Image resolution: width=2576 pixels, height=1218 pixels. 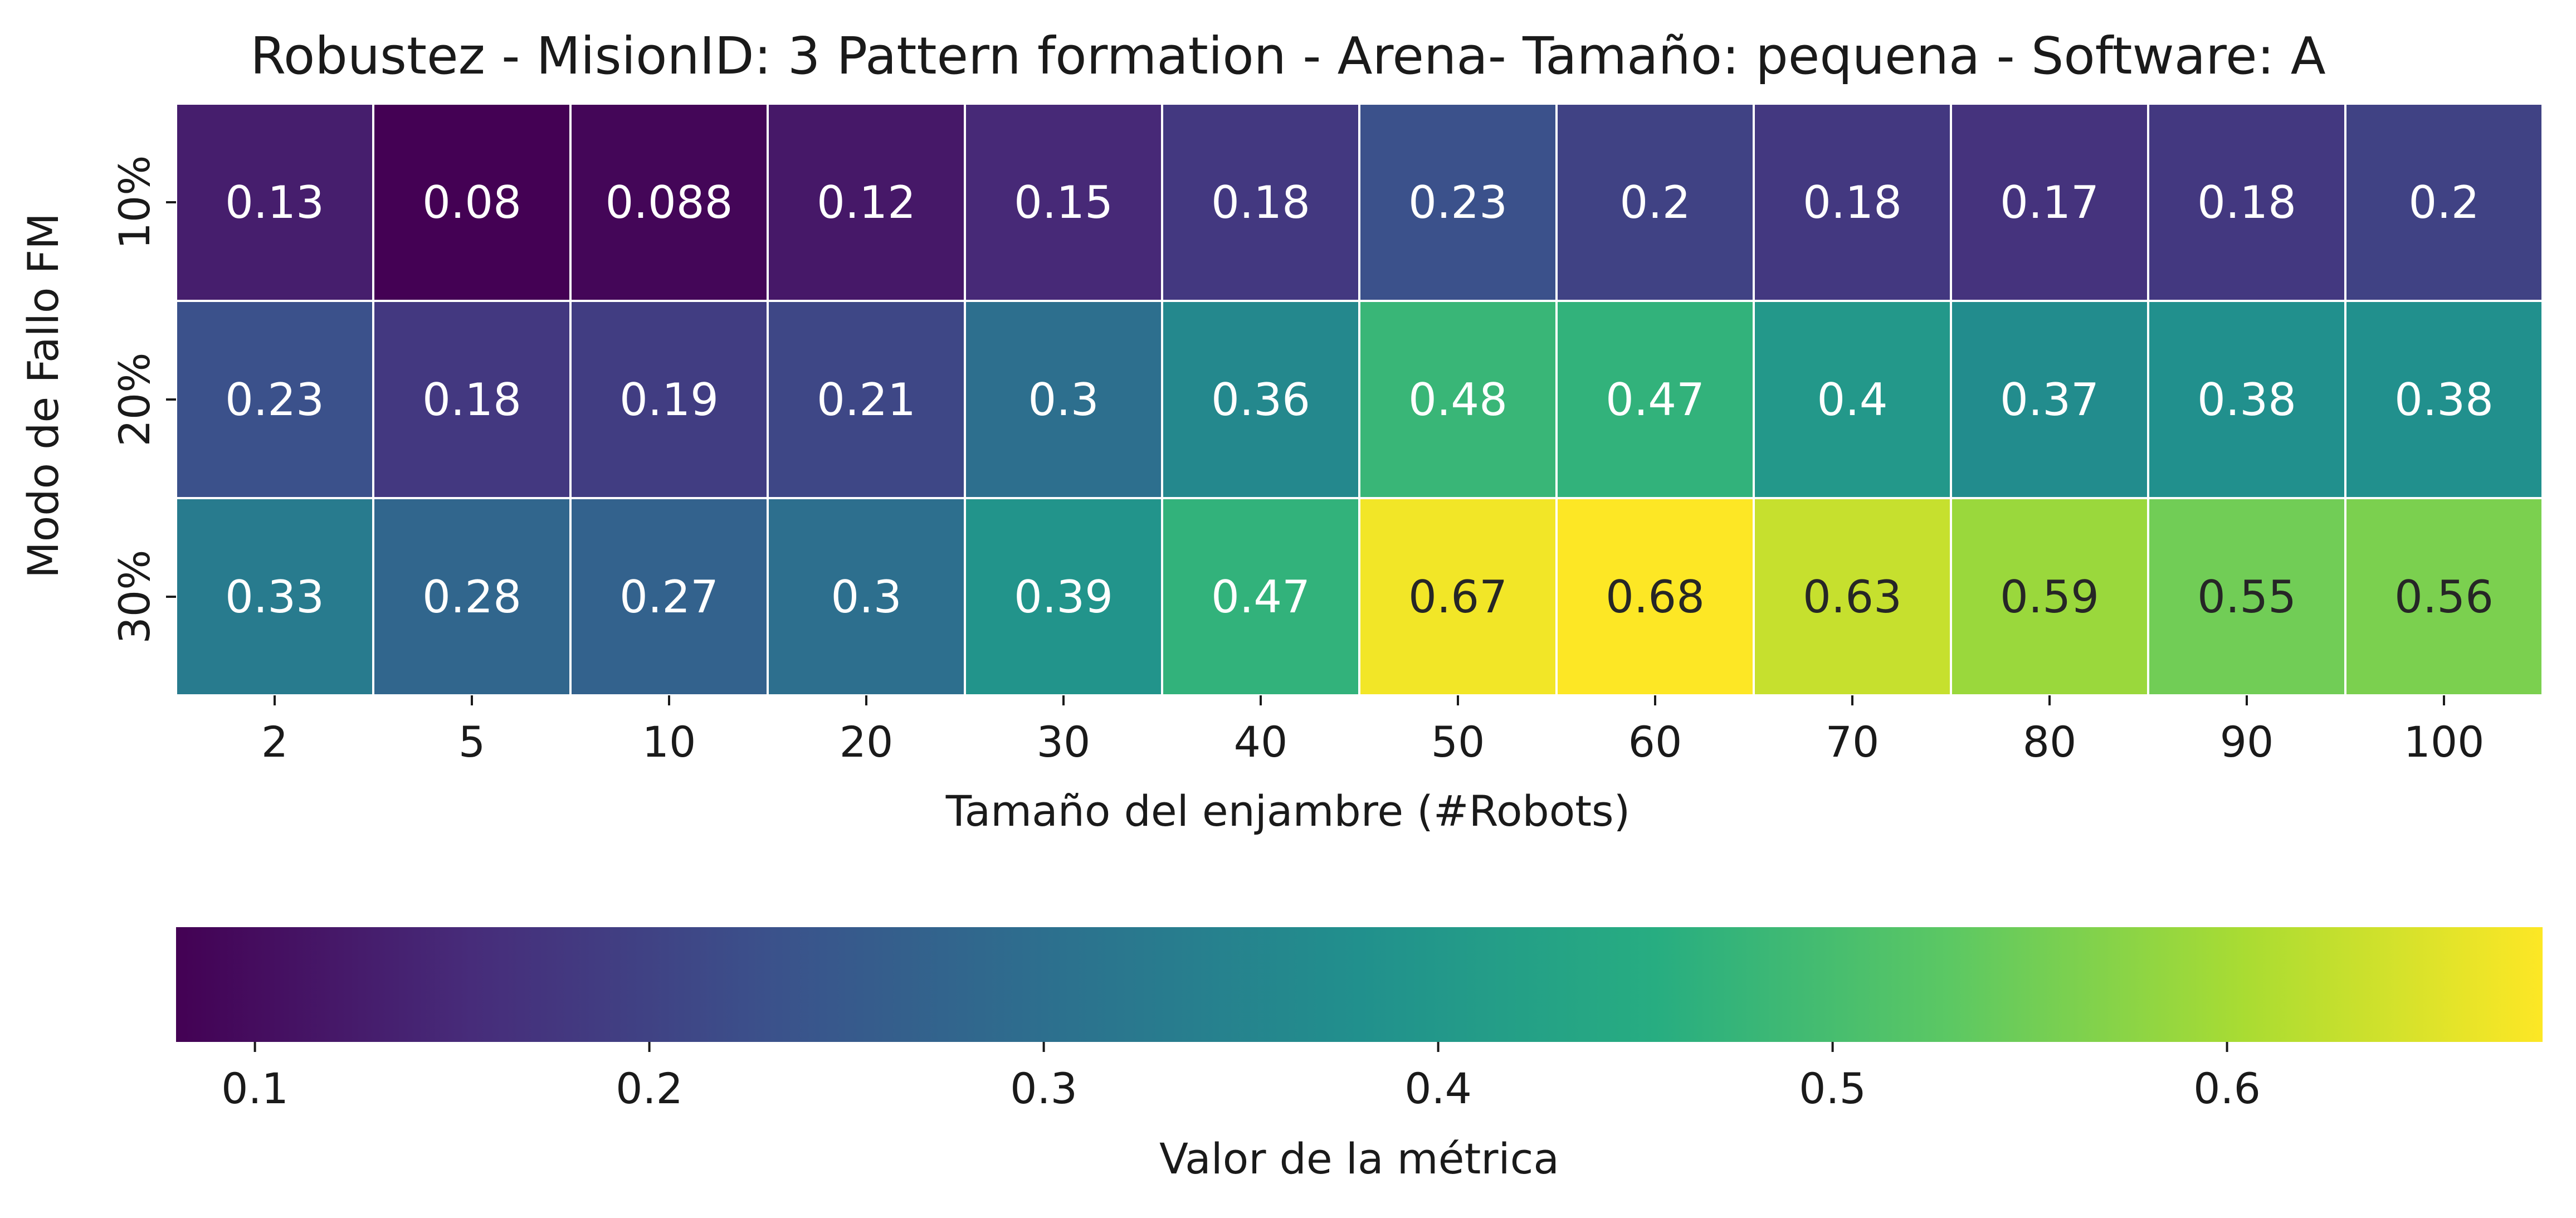 I want to click on y-tick-label: 20%, so click(x=134, y=400).